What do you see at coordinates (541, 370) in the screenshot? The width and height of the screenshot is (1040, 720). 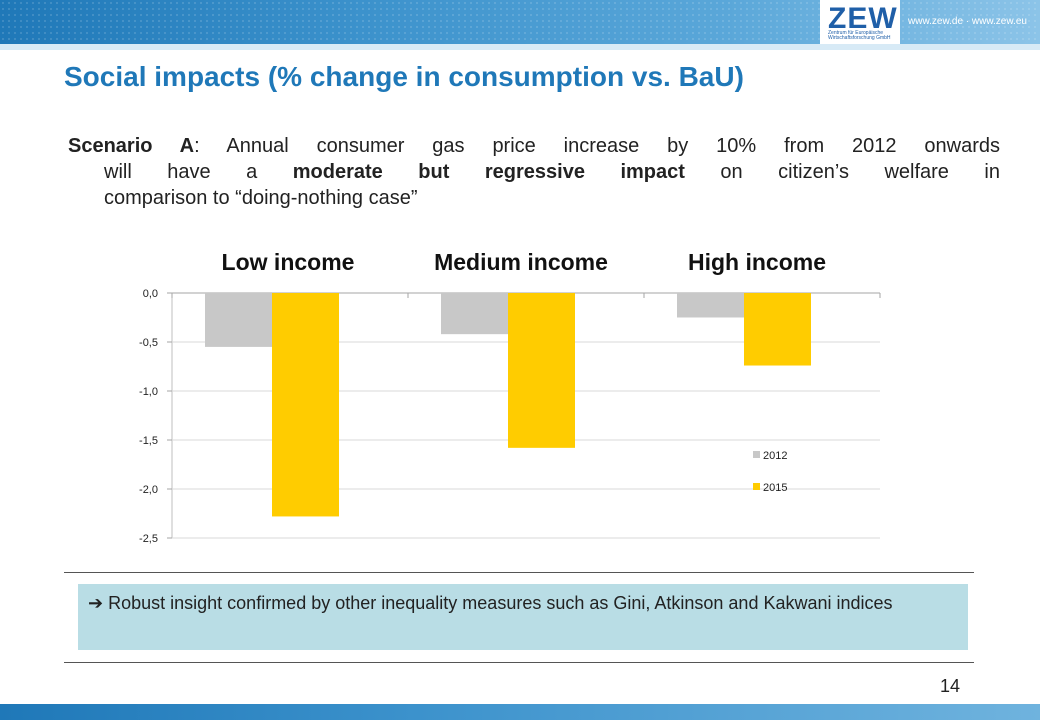 I see `bar-2015-medium-income` at bounding box center [541, 370].